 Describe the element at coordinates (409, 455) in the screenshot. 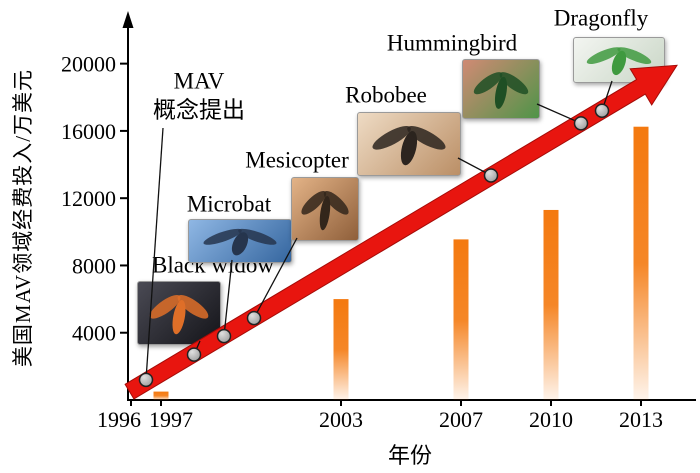

I see `x-axis-title: 年份` at that location.